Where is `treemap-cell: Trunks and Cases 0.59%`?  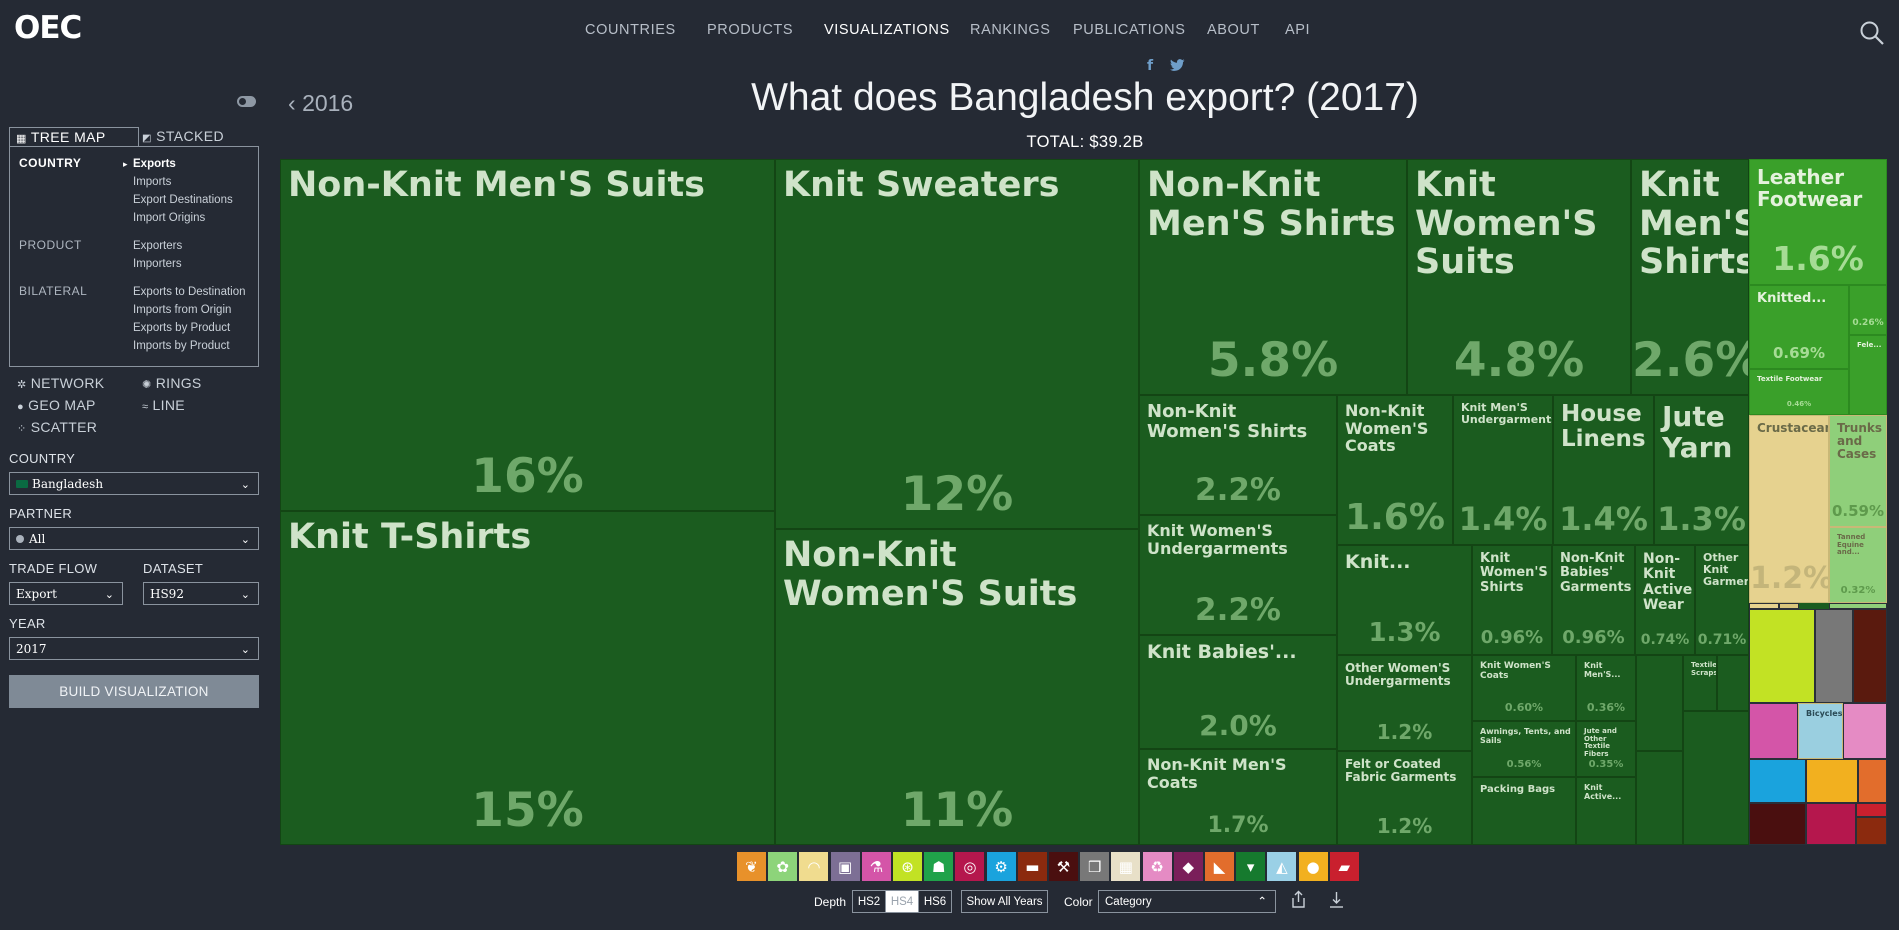
treemap-cell: Trunks and Cases 0.59% is located at coordinates (1858, 471).